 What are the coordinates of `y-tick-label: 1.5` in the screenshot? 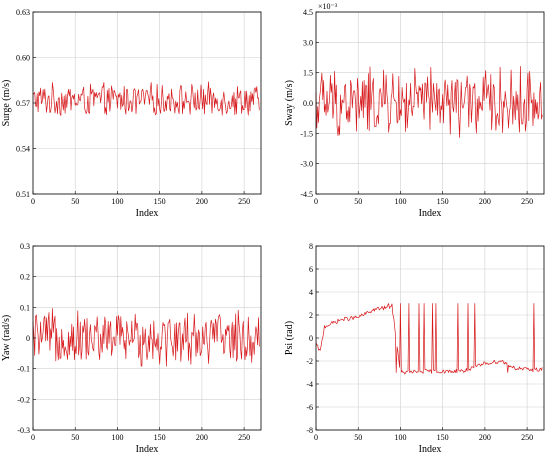 It's located at (308, 73).